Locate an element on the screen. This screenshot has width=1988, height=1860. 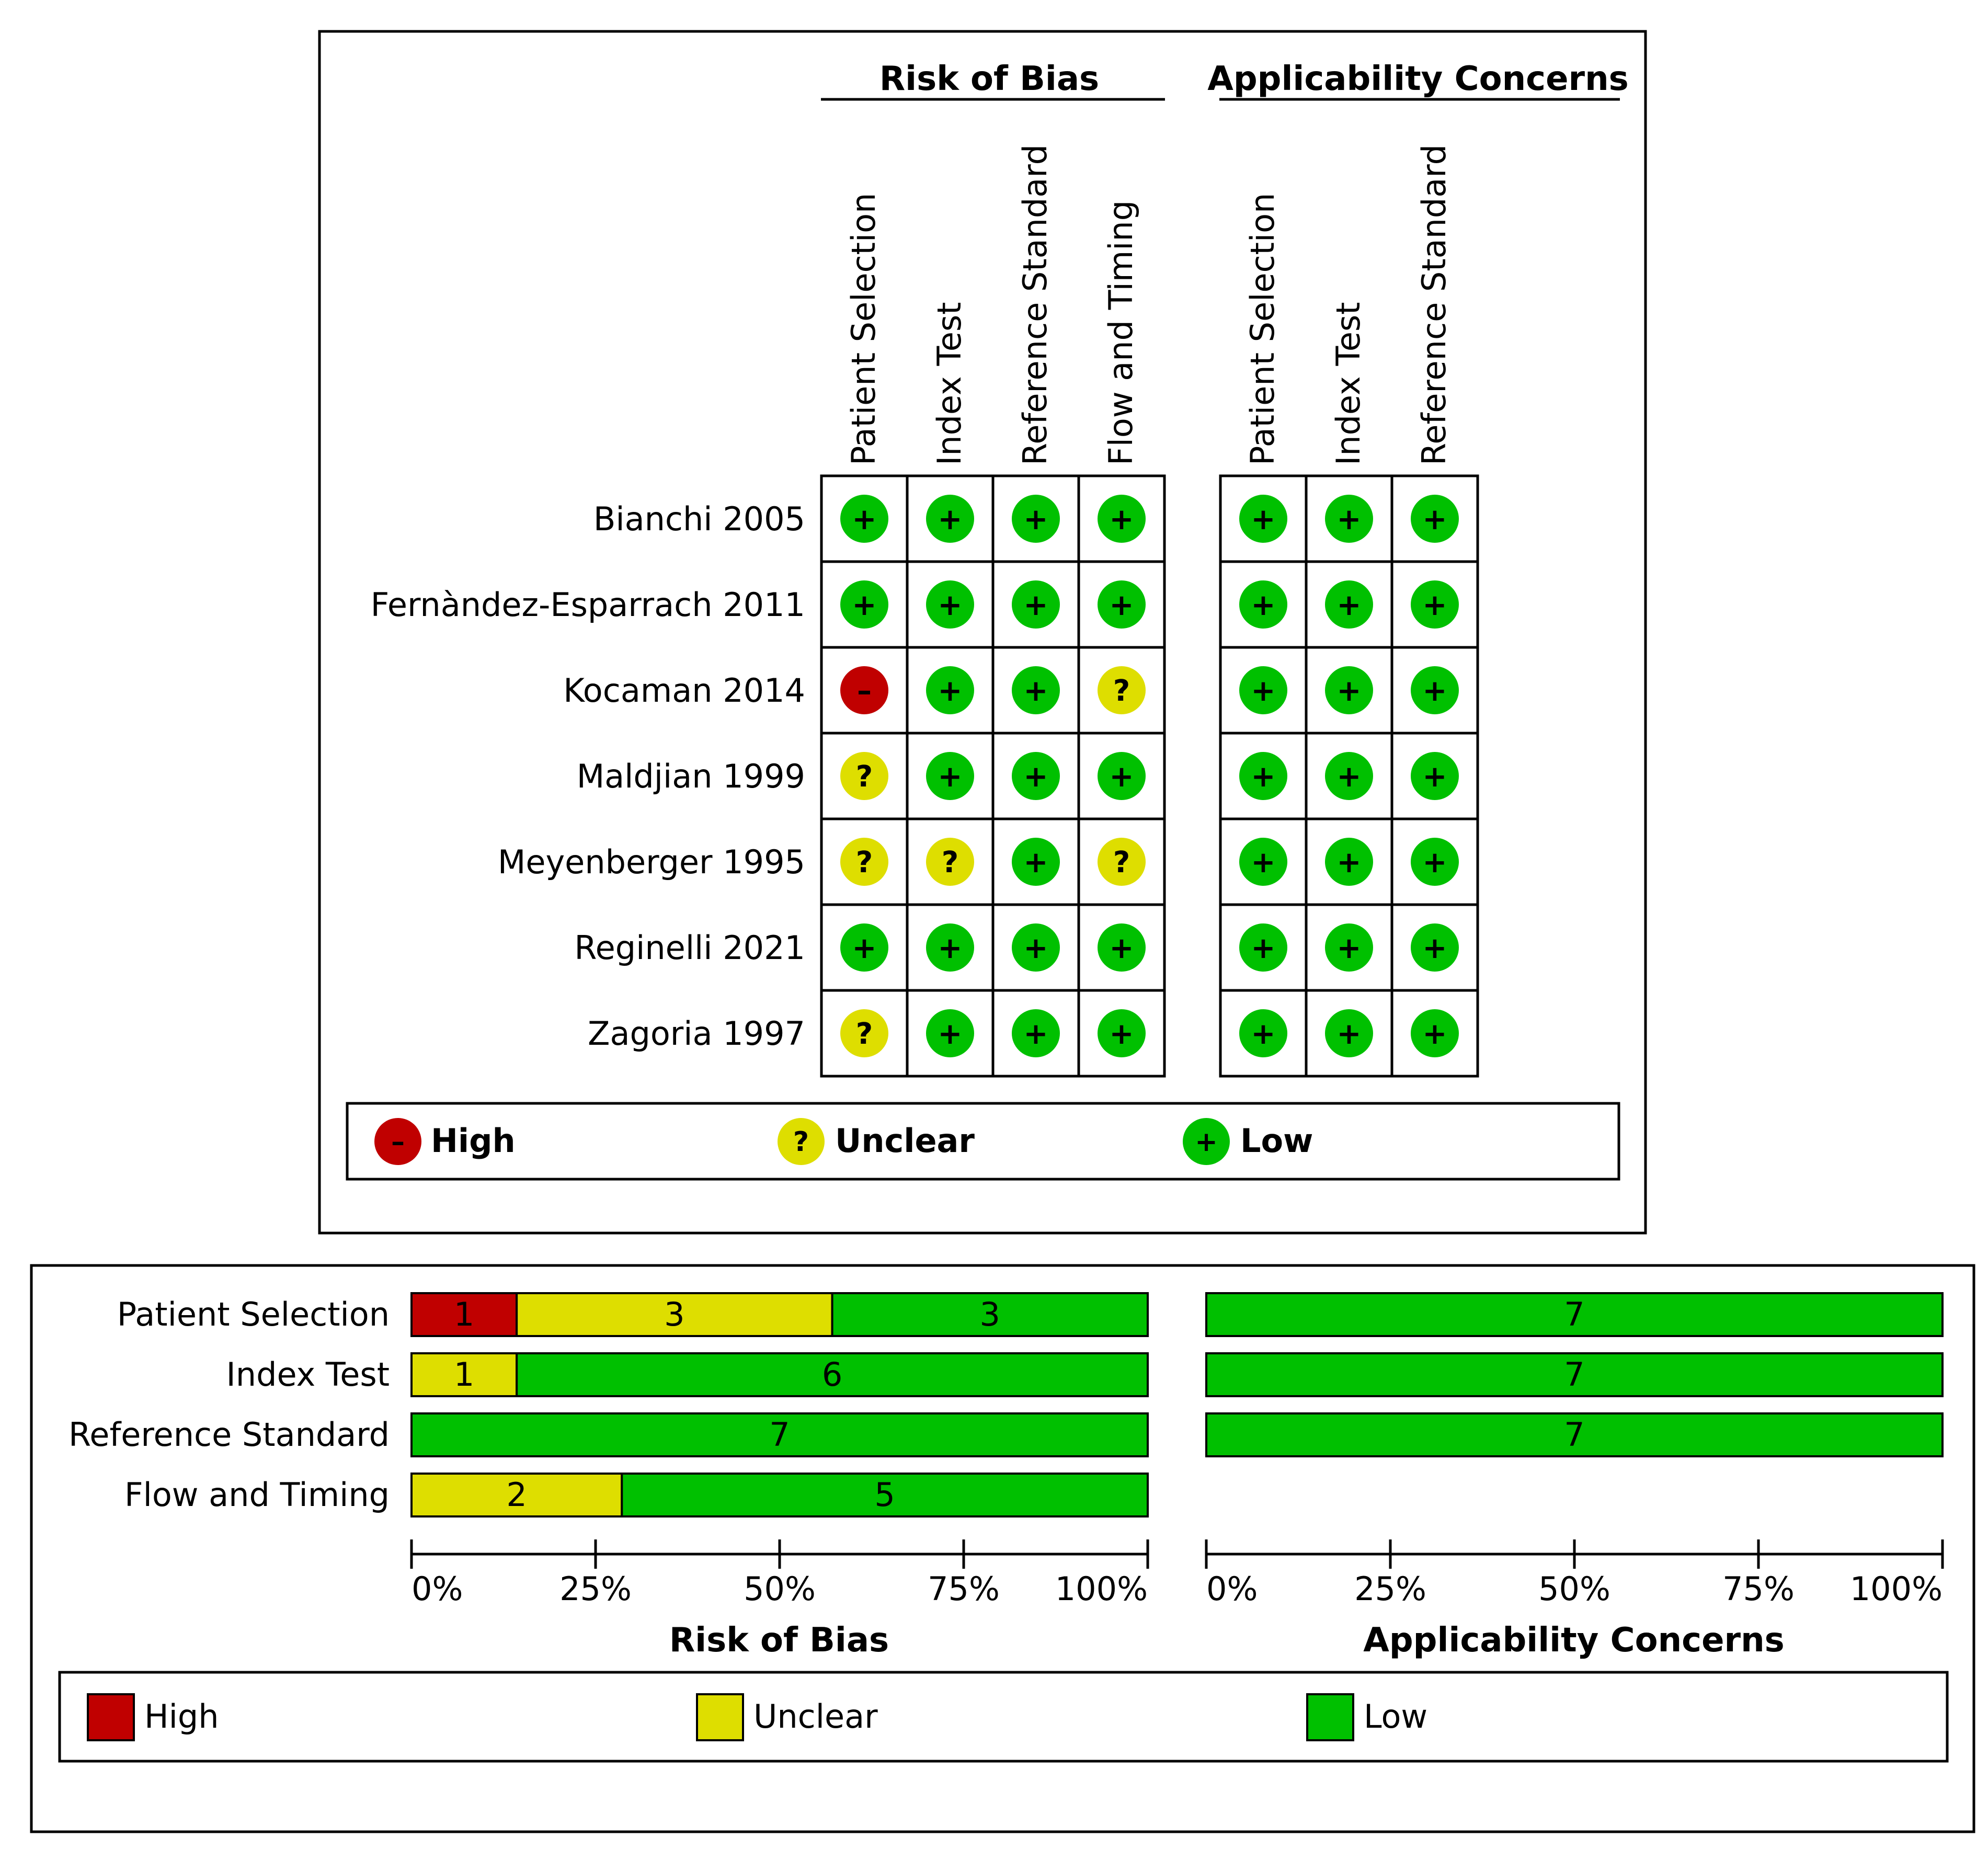
study-name-kocaman-2014: Kocaman 2014 is located at coordinates (684, 690).